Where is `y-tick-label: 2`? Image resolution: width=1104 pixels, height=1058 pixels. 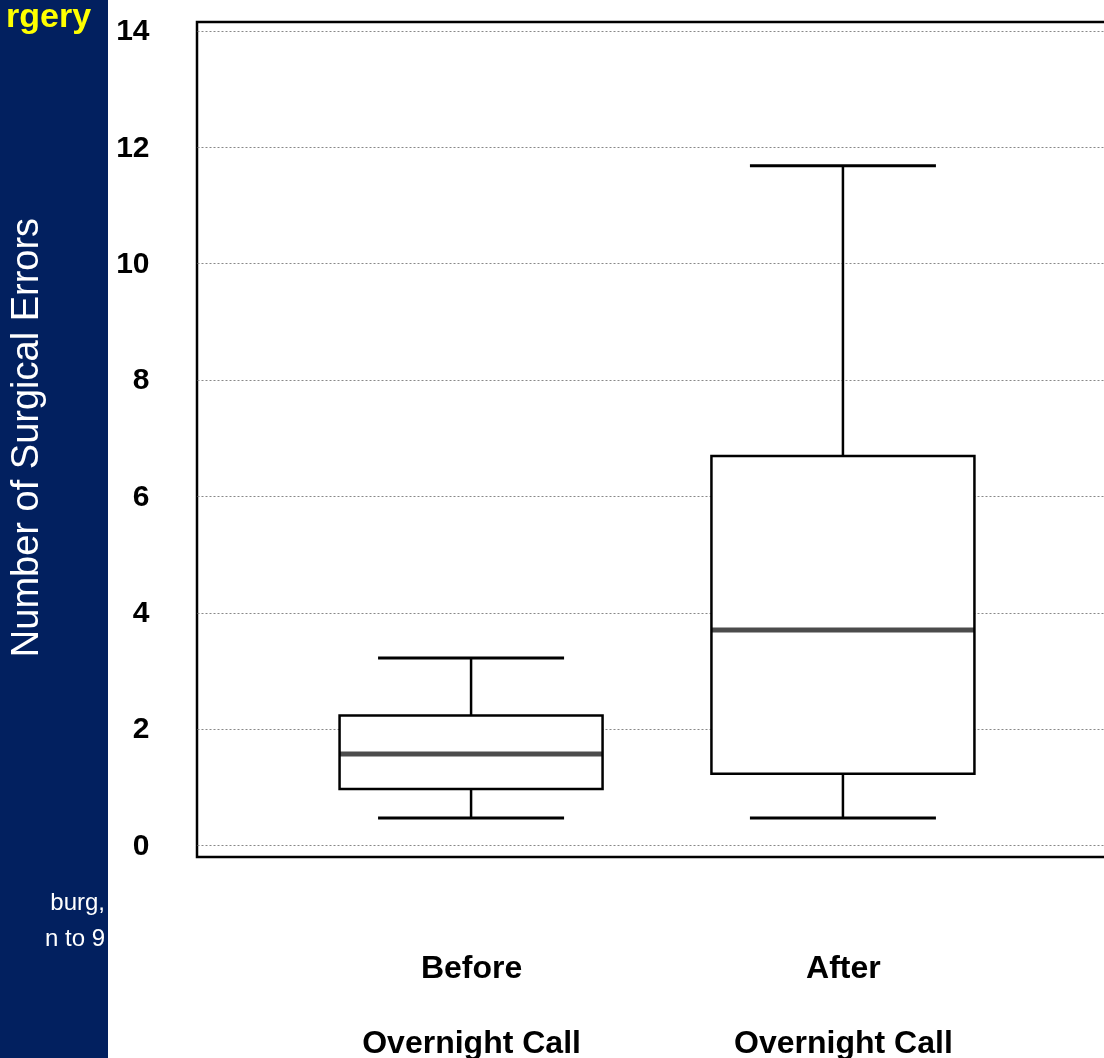
y-tick-label: 2 is located at coordinates (141, 728).